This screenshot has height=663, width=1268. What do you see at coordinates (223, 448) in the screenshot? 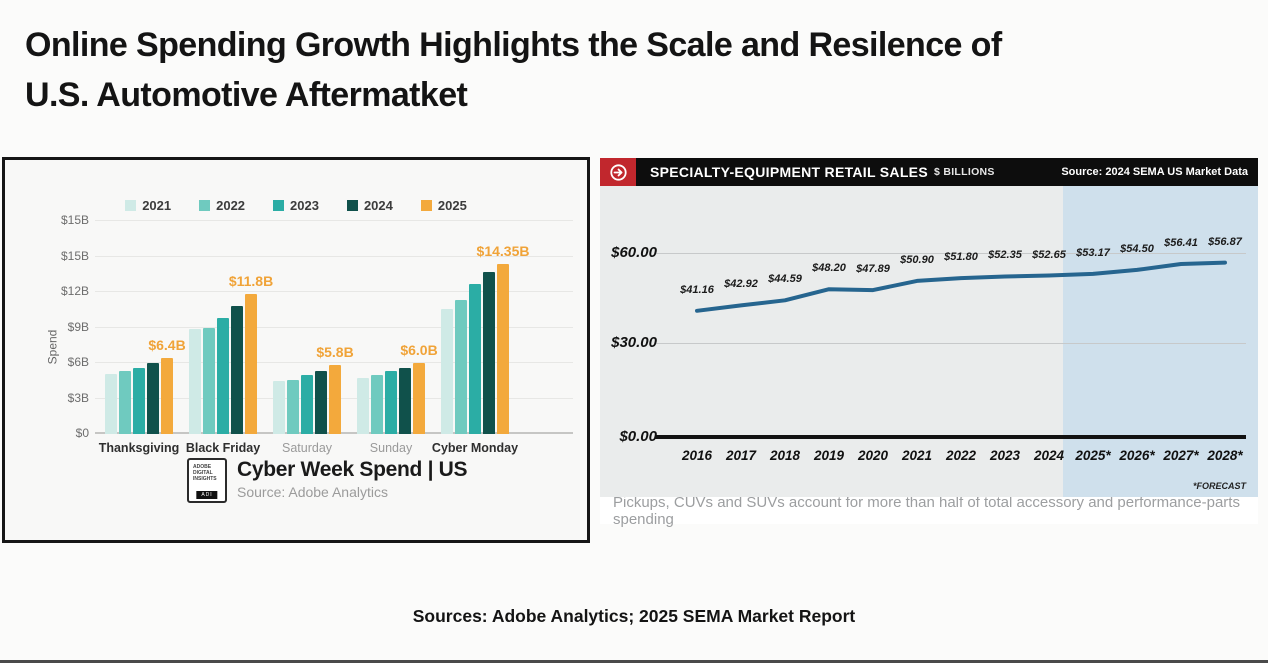
I see `category-label: Black Friday` at bounding box center [223, 448].